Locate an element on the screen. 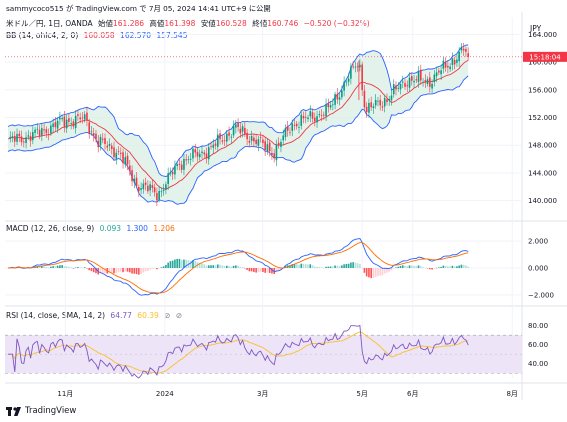 This screenshot has width=567, height=422. rsi-ma-line is located at coordinates (238, 352).